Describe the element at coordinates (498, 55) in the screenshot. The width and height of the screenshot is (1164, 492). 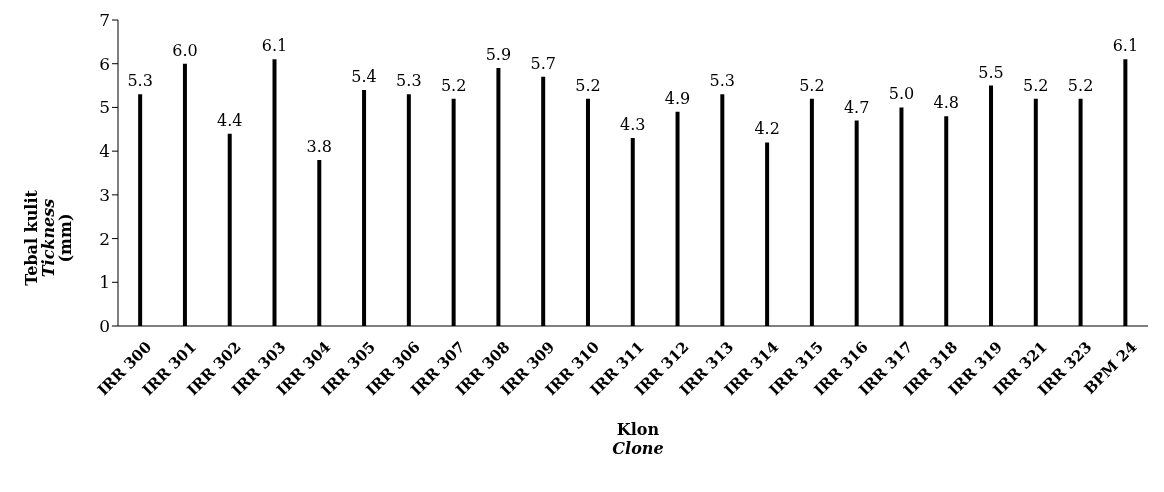
I see `data-label: 5.9` at that location.